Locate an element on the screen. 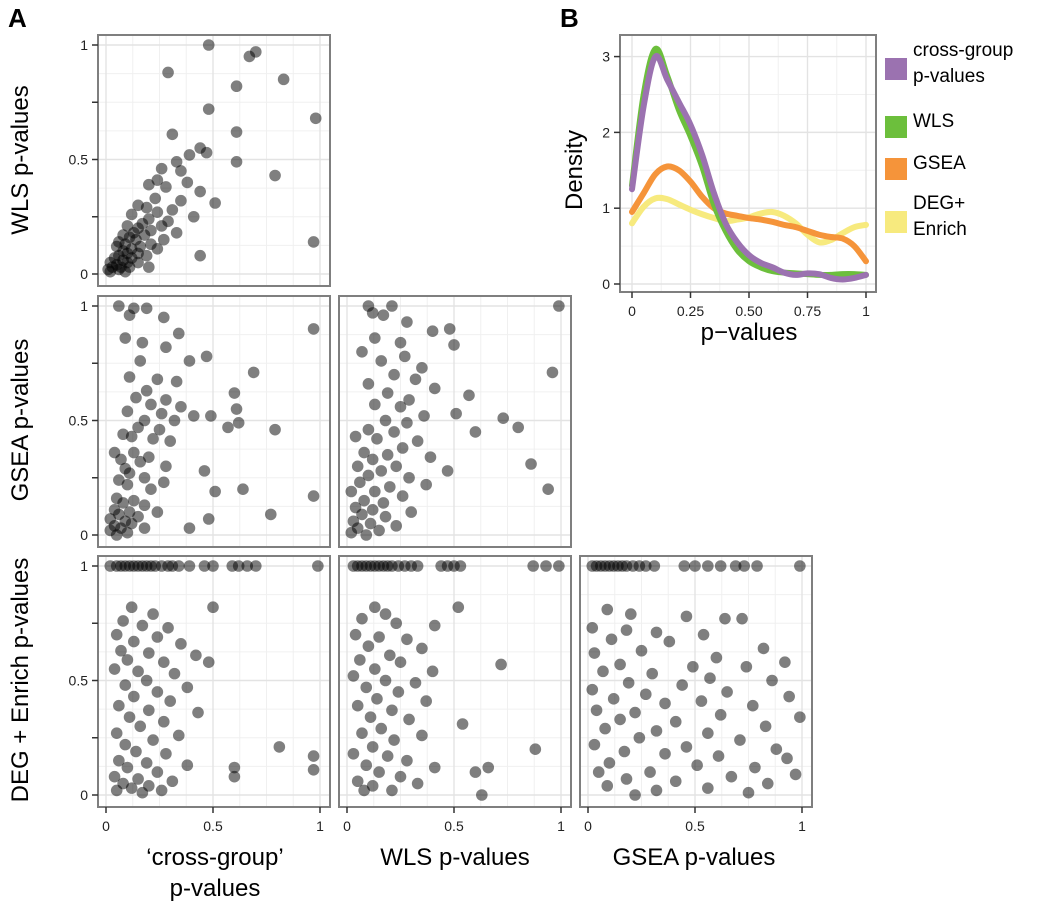 Image resolution: width=1038 pixels, height=911 pixels. scatter-panel-degenrich-vs-crossgroup: 0 0.5 1 0 0.5 1 is located at coordinates (200, 694).